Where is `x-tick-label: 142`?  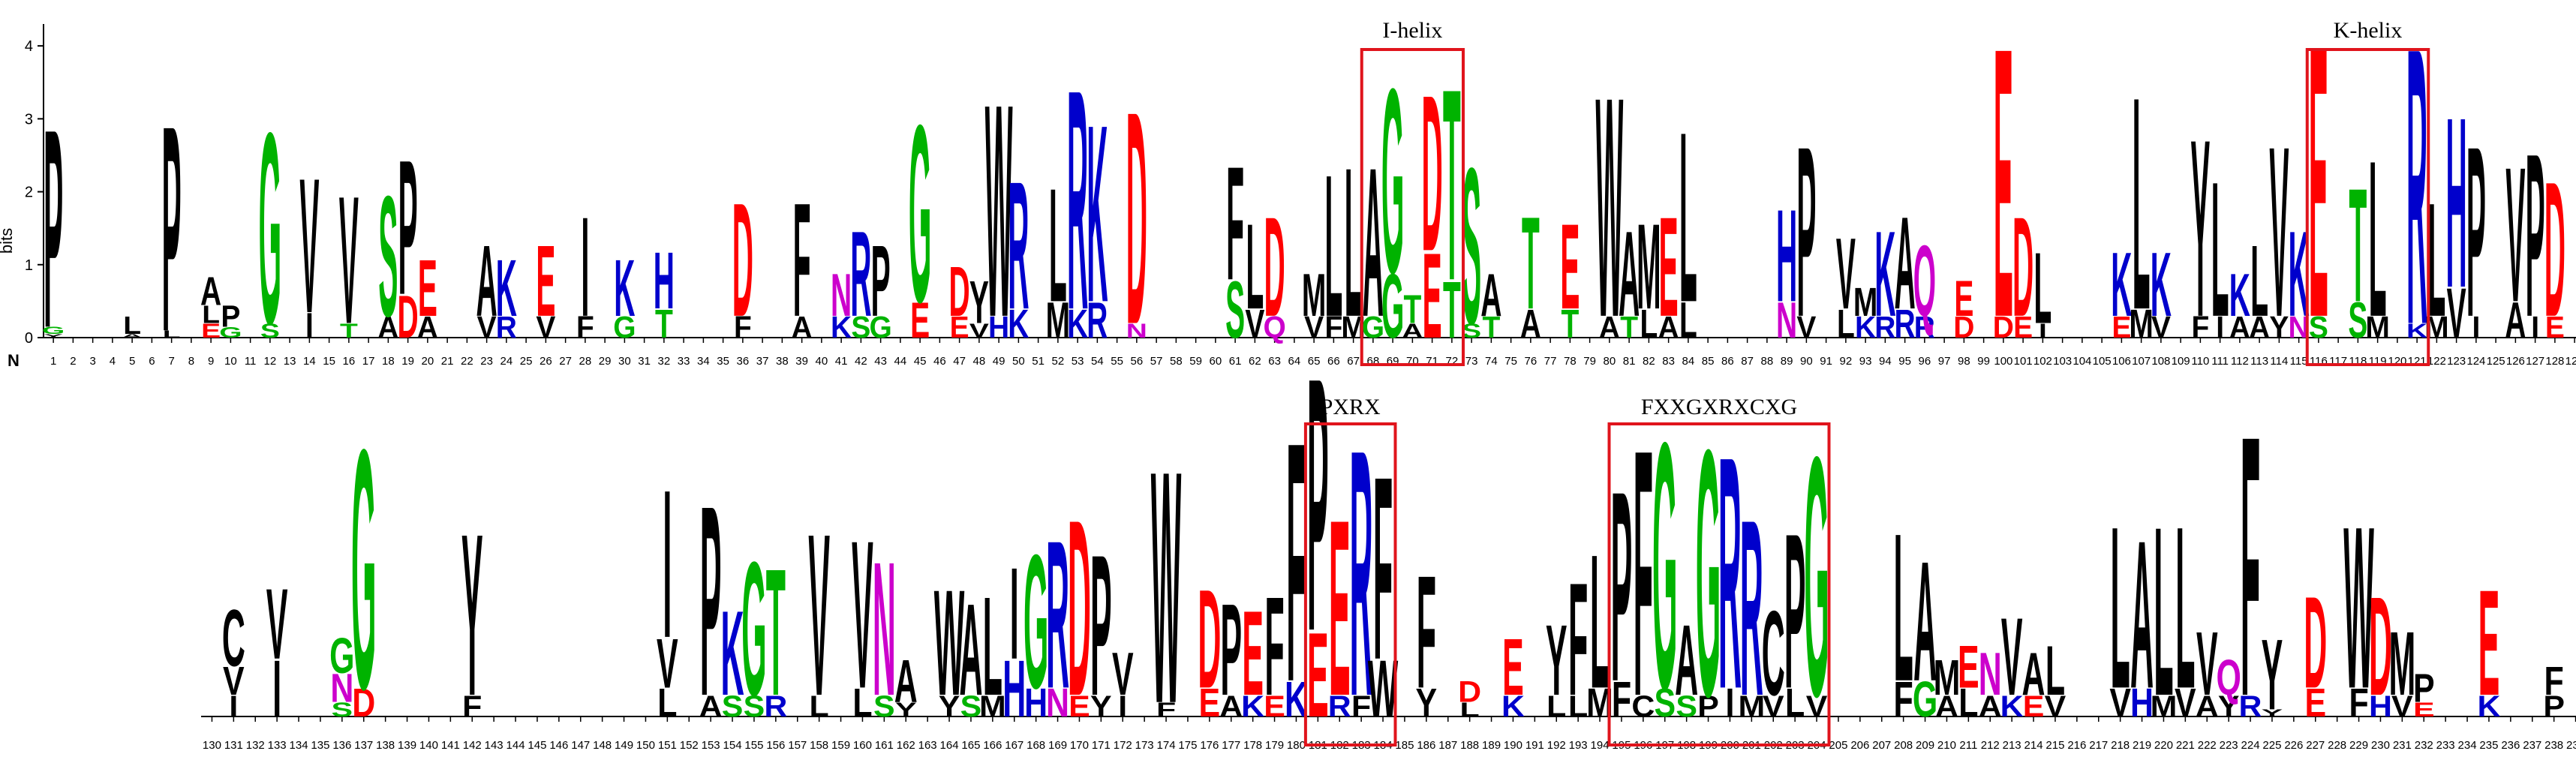 x-tick-label: 142 is located at coordinates (472, 746).